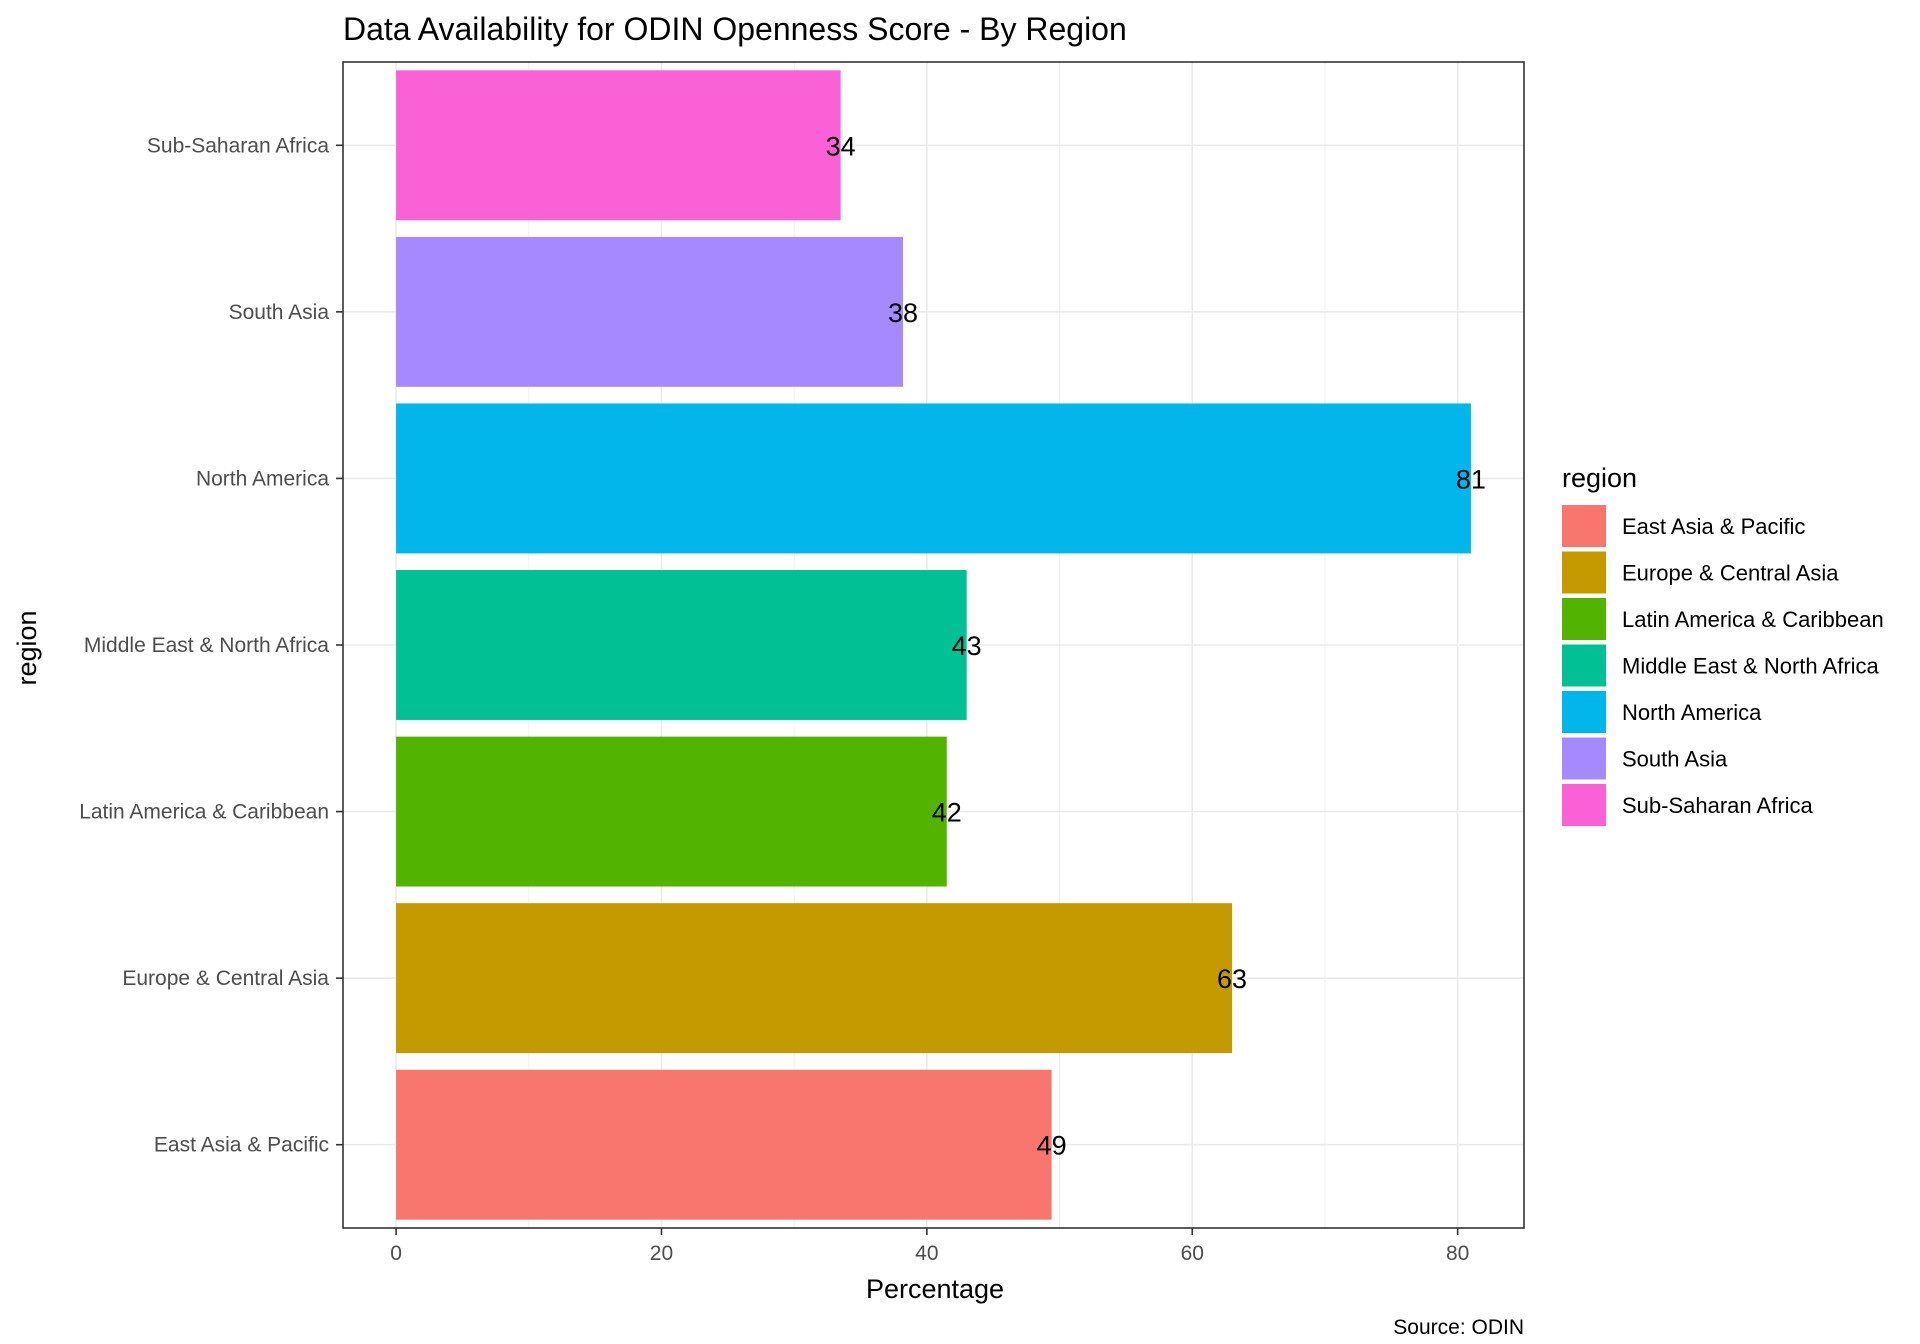  I want to click on x-axis: 0 20 40 60 80, so click(929, 1246).